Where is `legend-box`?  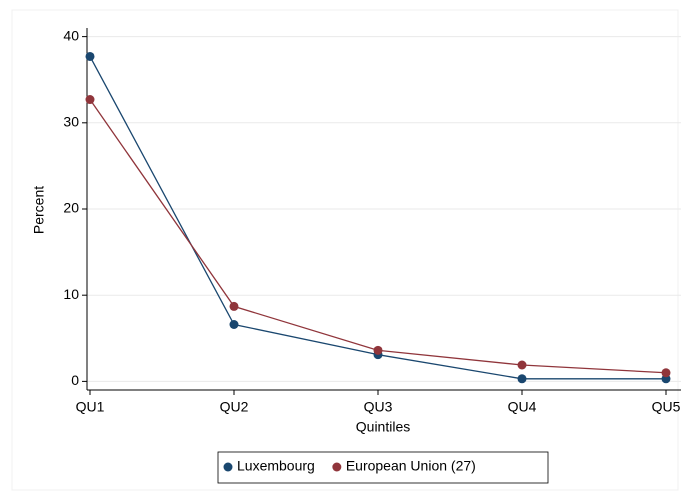
legend-box is located at coordinates (383, 467).